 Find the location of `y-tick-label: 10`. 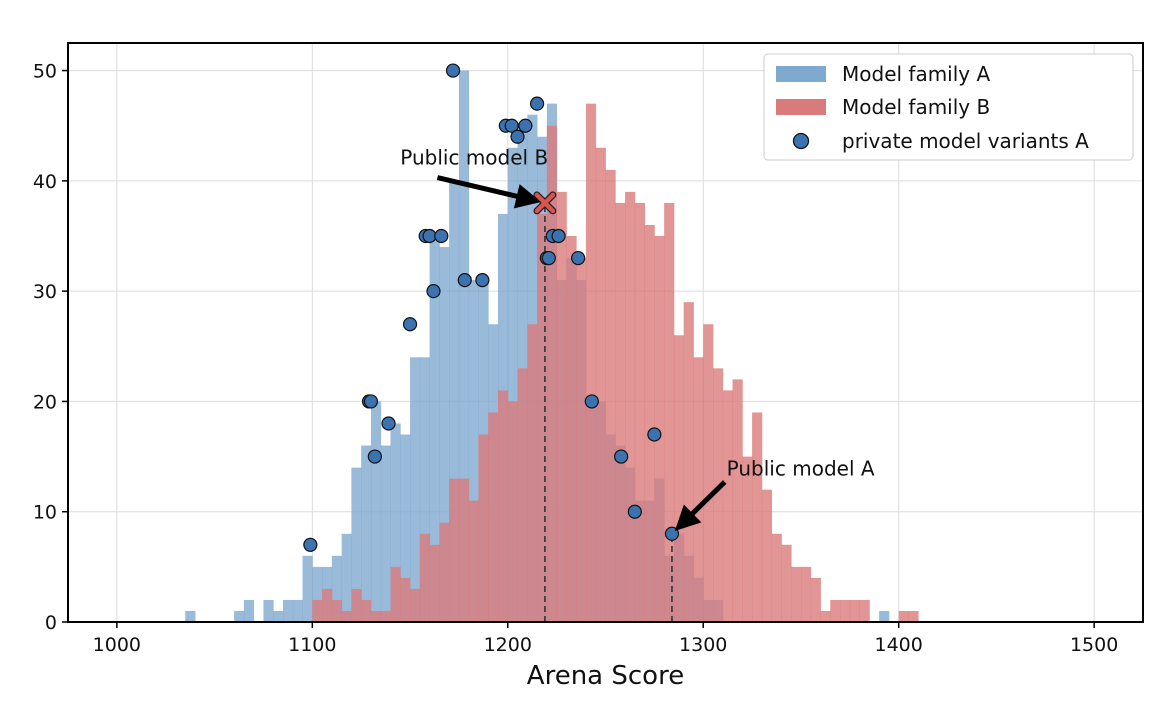

y-tick-label: 10 is located at coordinates (45, 513).